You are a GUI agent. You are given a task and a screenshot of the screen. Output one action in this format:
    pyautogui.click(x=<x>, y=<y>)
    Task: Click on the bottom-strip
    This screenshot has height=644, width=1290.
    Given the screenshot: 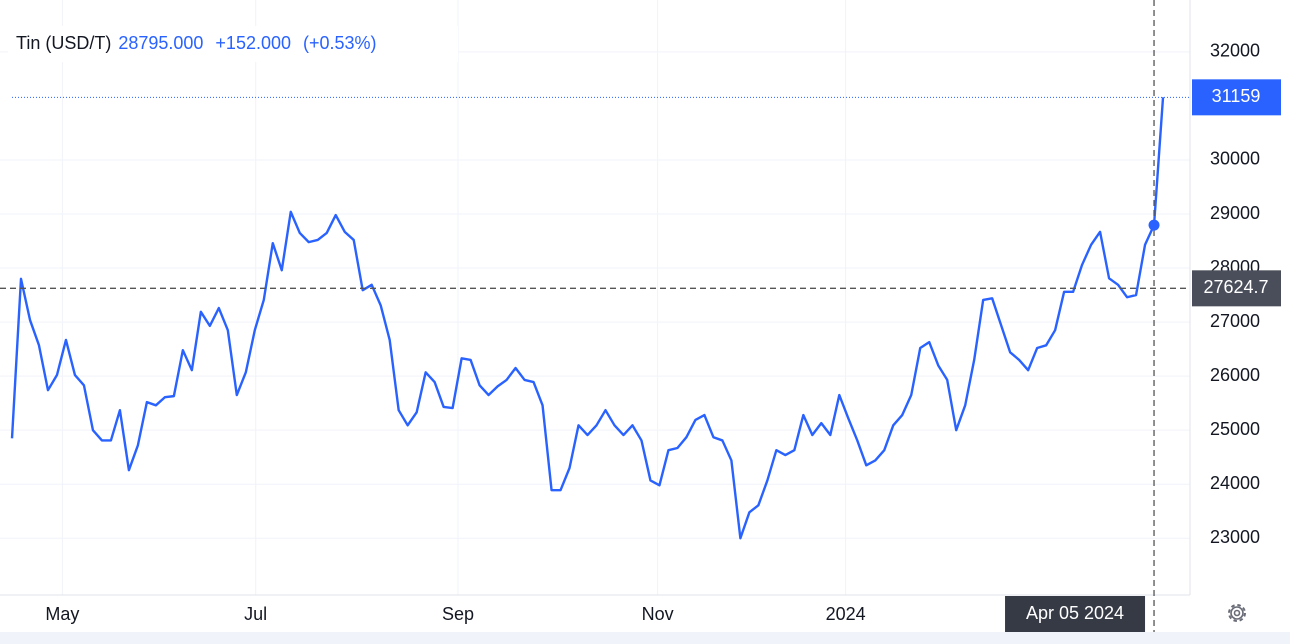 What is the action you would take?
    pyautogui.click(x=645, y=638)
    